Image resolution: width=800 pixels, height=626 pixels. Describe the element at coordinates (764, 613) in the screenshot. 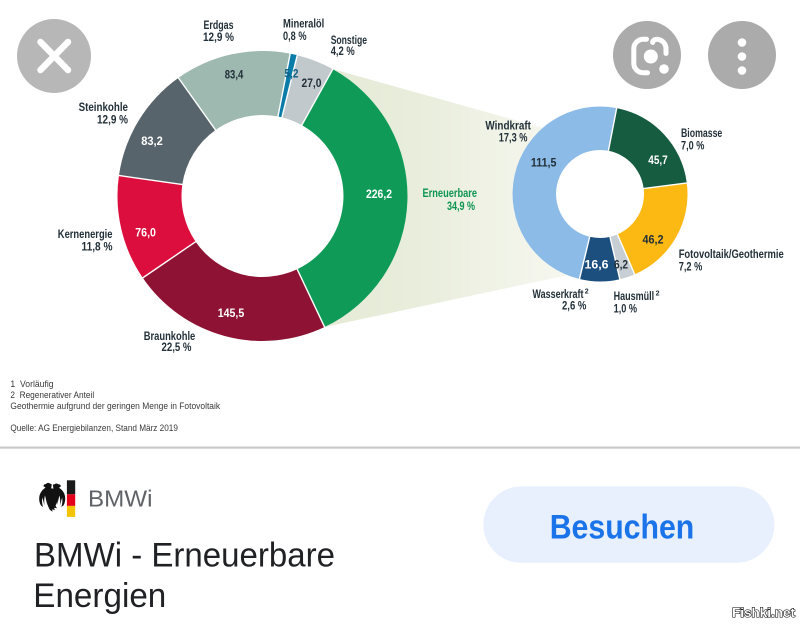

I see `svg-text: Fishki.net` at that location.